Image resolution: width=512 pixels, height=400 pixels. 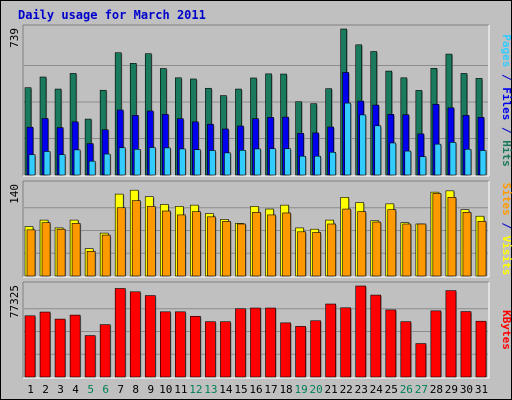 What do you see at coordinates (75, 389) in the screenshot?
I see `x-tick-label-day-4: 4` at bounding box center [75, 389].